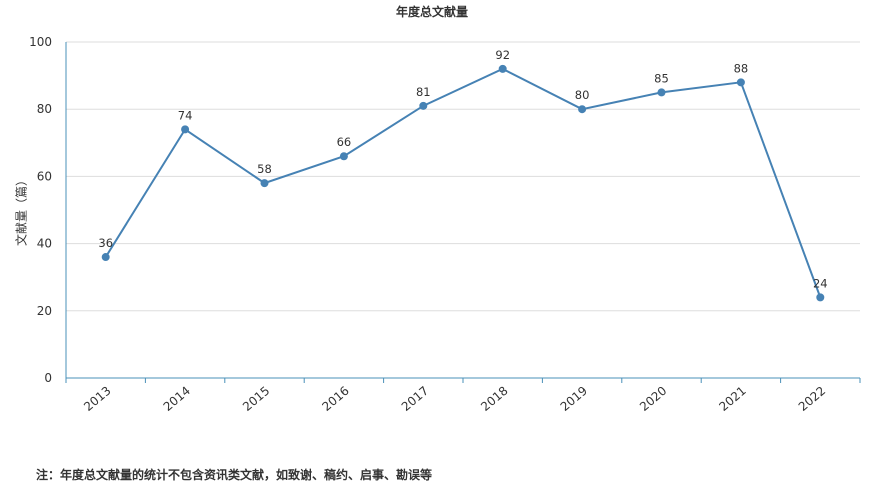 This screenshot has height=498, width=875. What do you see at coordinates (661, 78) in the screenshot?
I see `data-label: 85` at bounding box center [661, 78].